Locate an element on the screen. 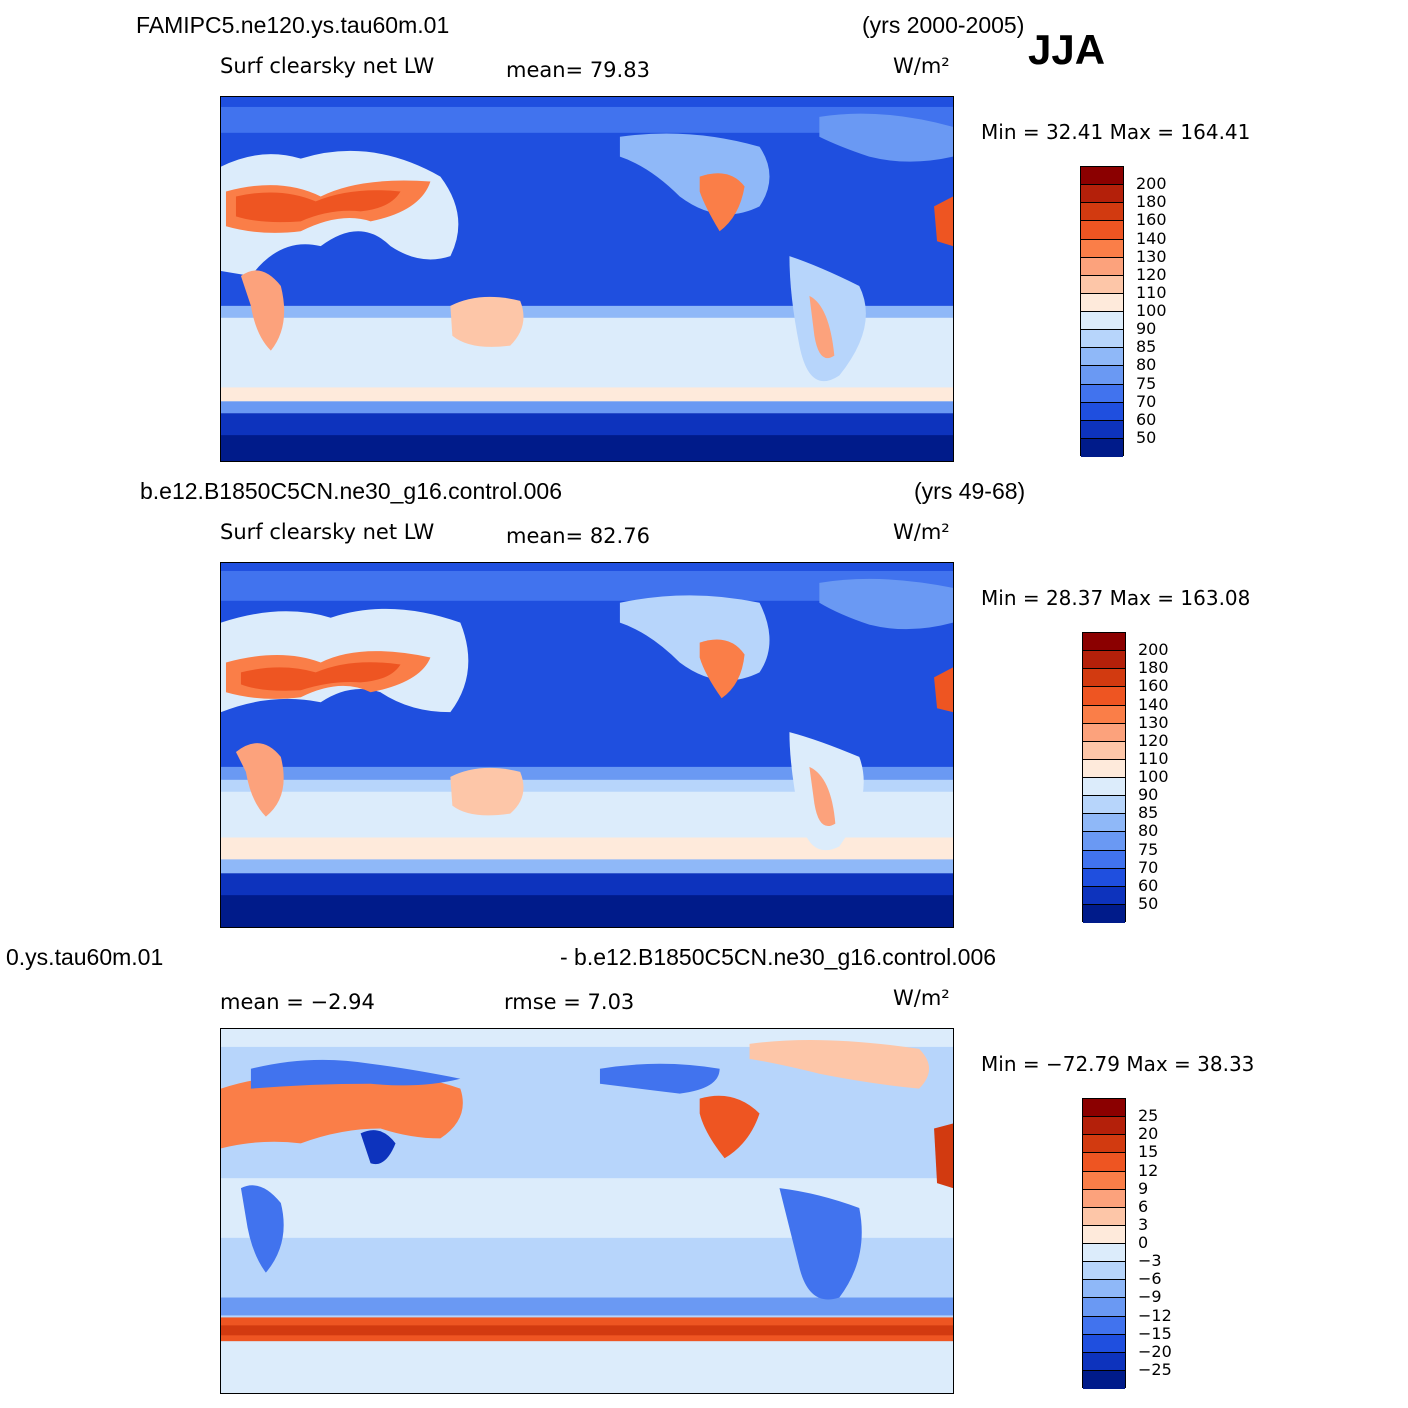 This screenshot has height=1408, width=1408. panel2-case-name: b.e12.B1850C5CN.ne30_g16.control.006 is located at coordinates (351, 491).